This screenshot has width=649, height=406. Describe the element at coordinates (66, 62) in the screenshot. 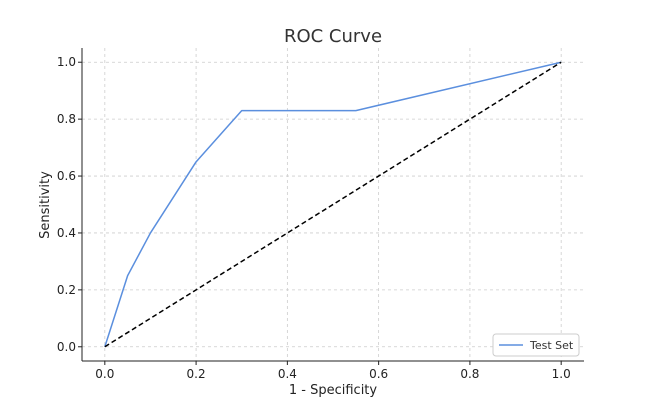

I see `y-tick-label-5: 1.0` at that location.